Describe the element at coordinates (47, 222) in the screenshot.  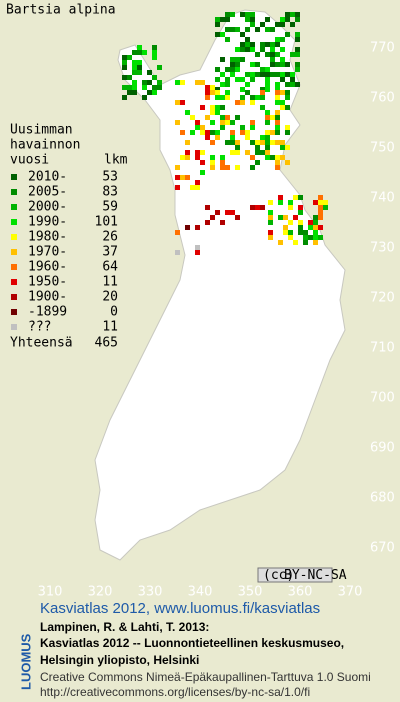
I see `legend-label: 1990-` at that location.